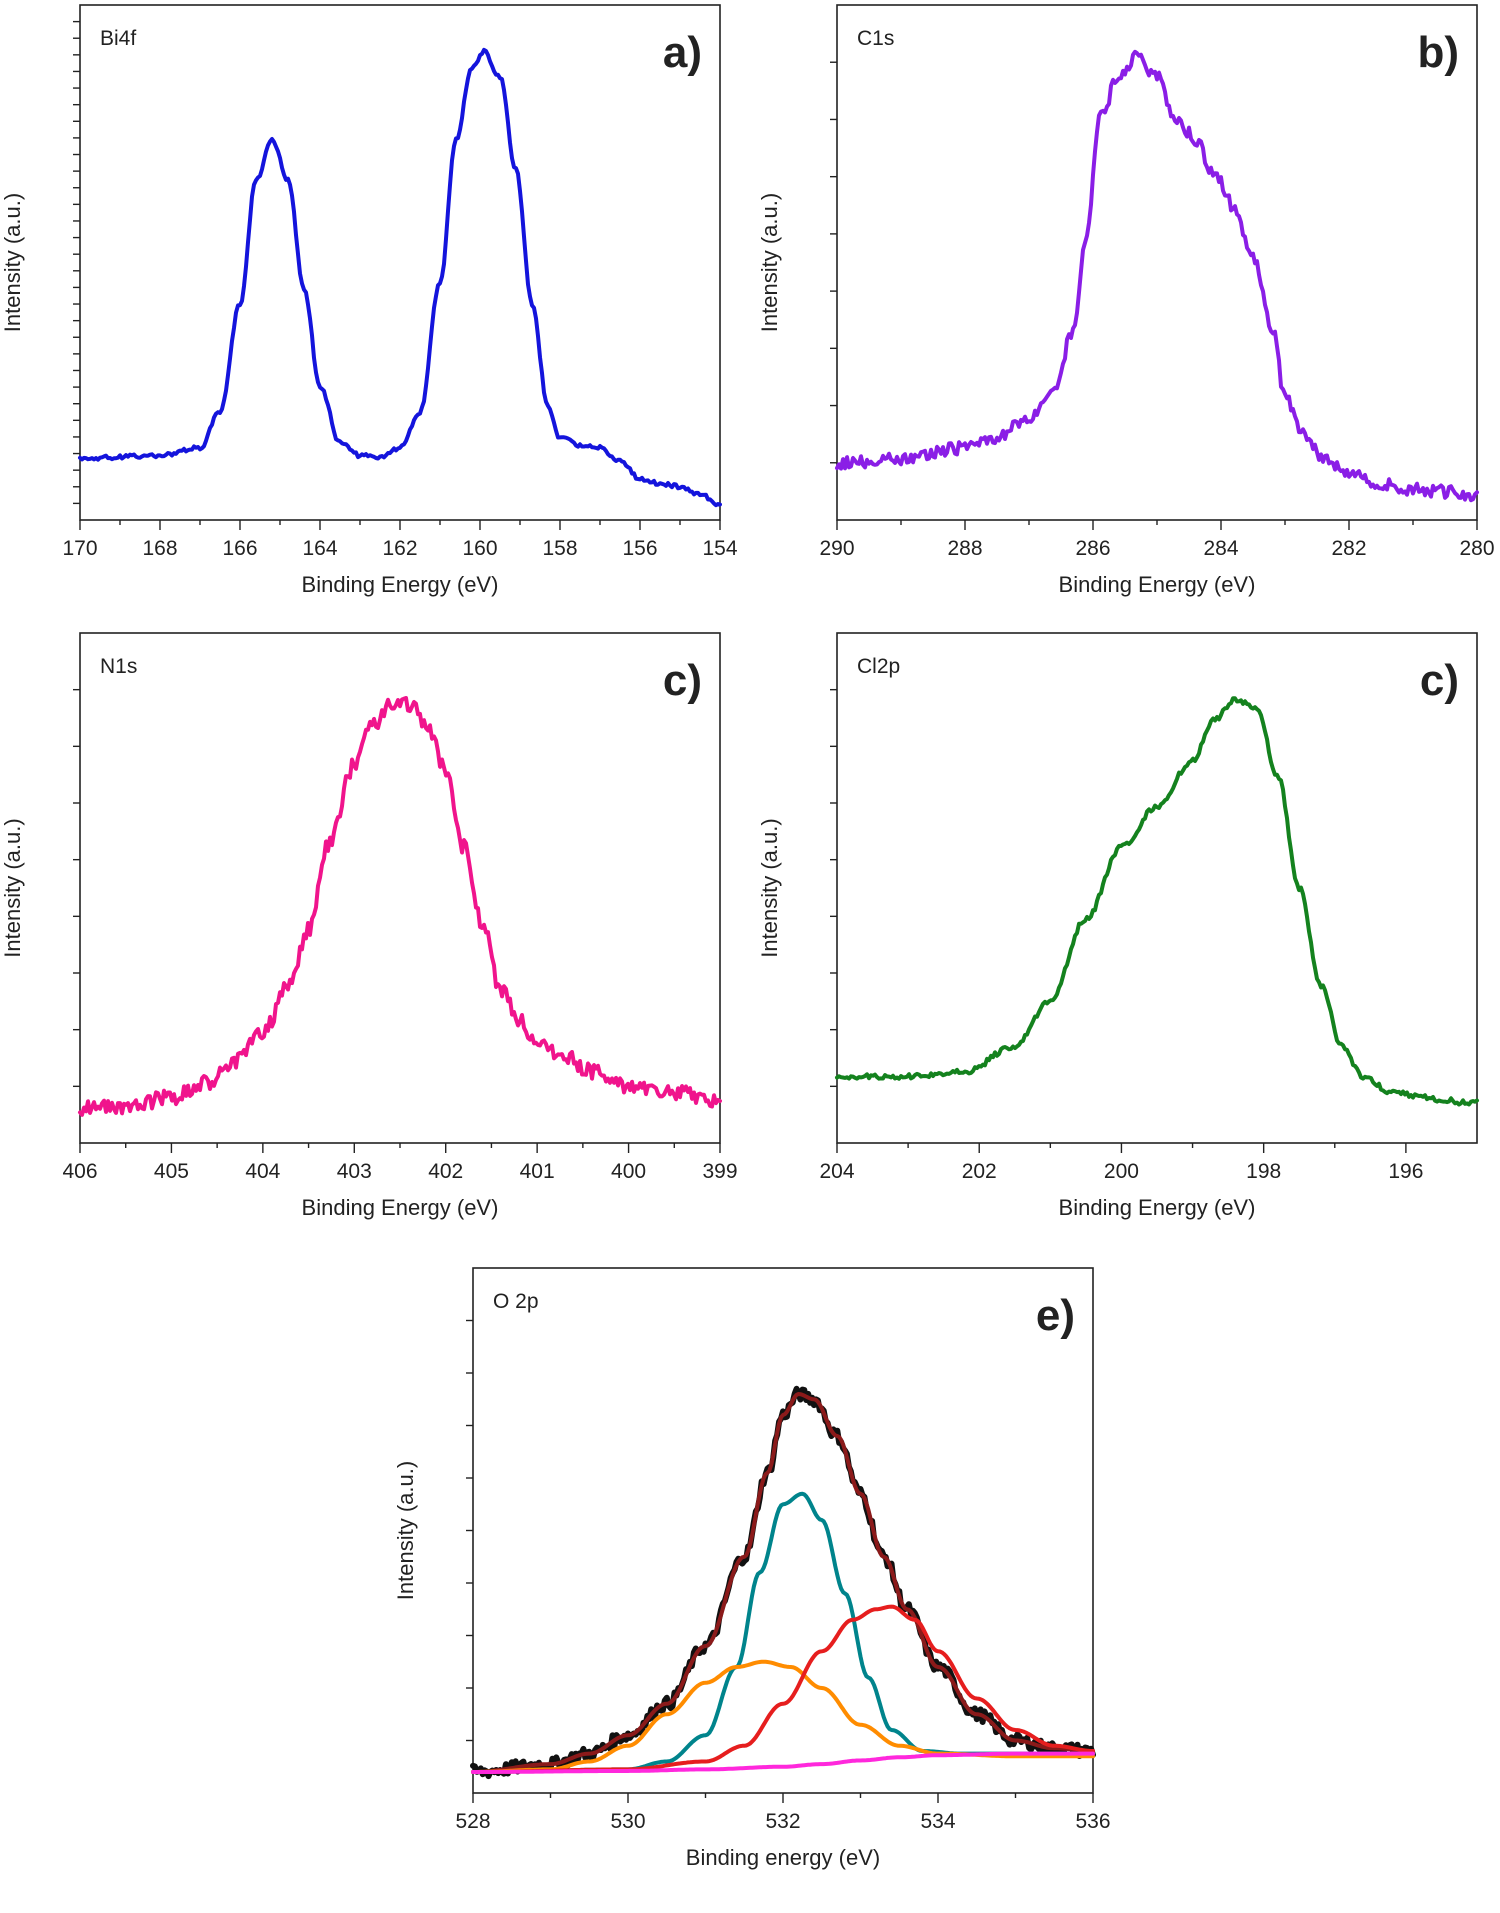 The image size is (1500, 1913). Describe the element at coordinates (79, 1171) in the screenshot. I see `x-tick-label: 406` at that location.